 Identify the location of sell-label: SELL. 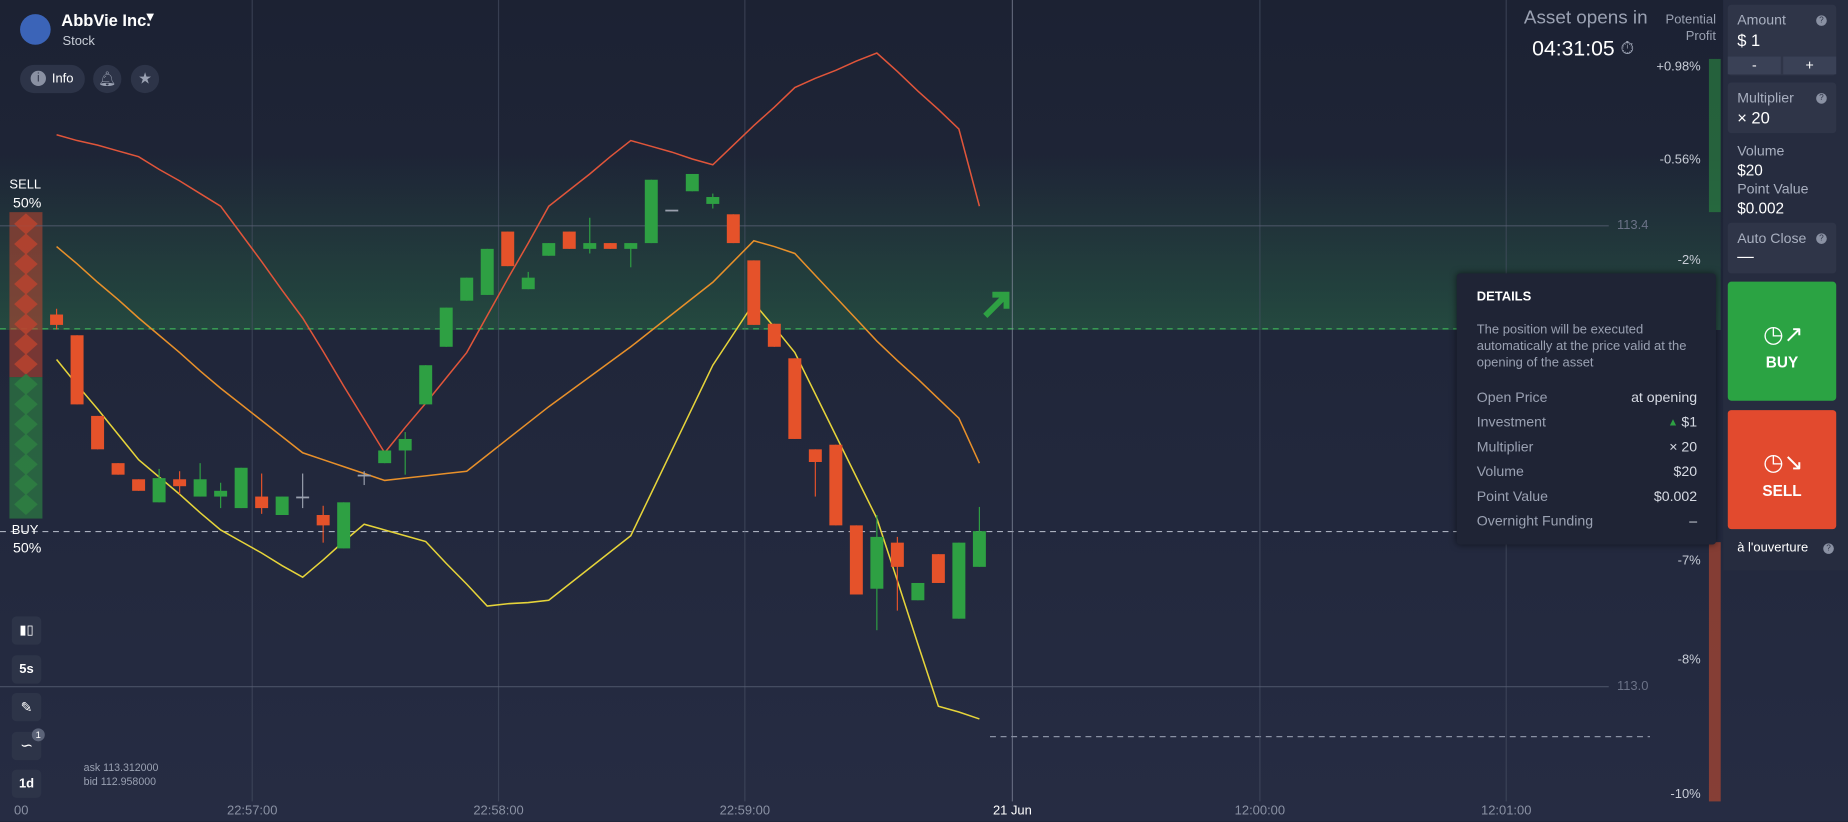
(25, 185).